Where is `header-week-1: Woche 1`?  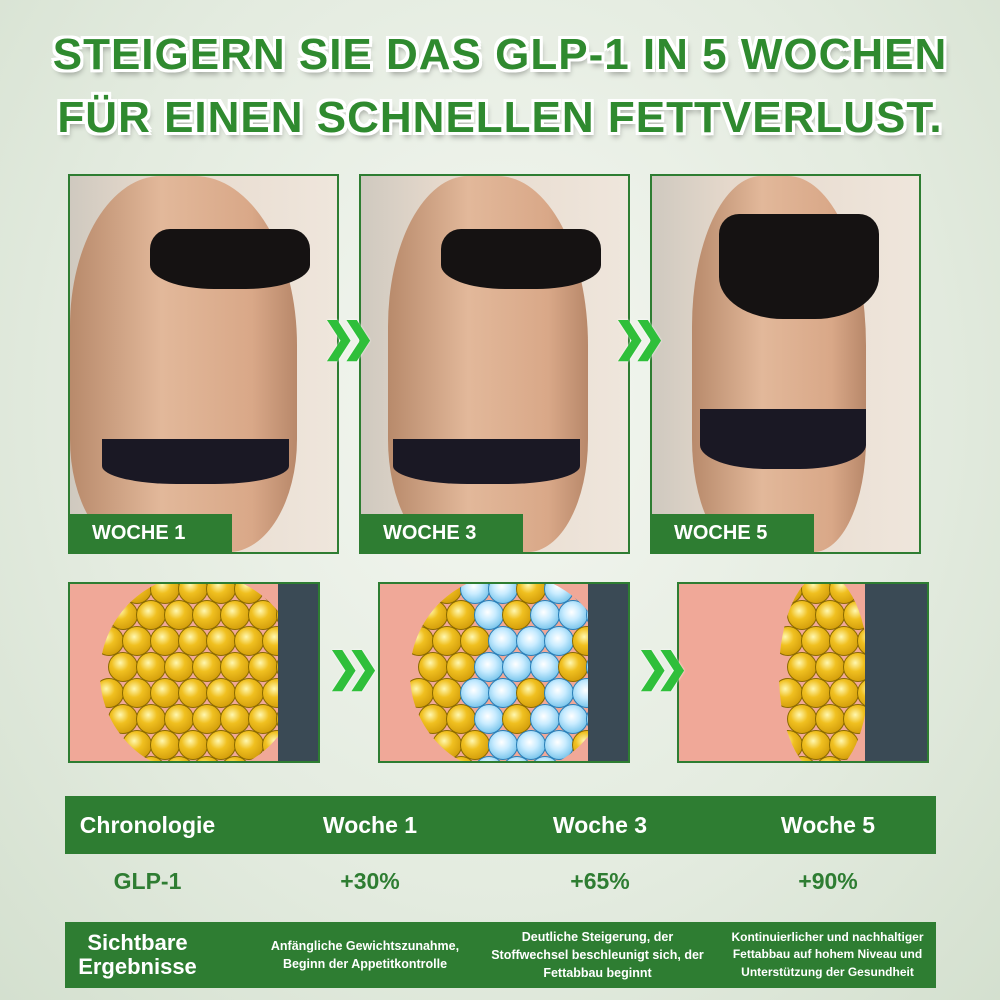
header-week-1: Woche 1 is located at coordinates (370, 825).